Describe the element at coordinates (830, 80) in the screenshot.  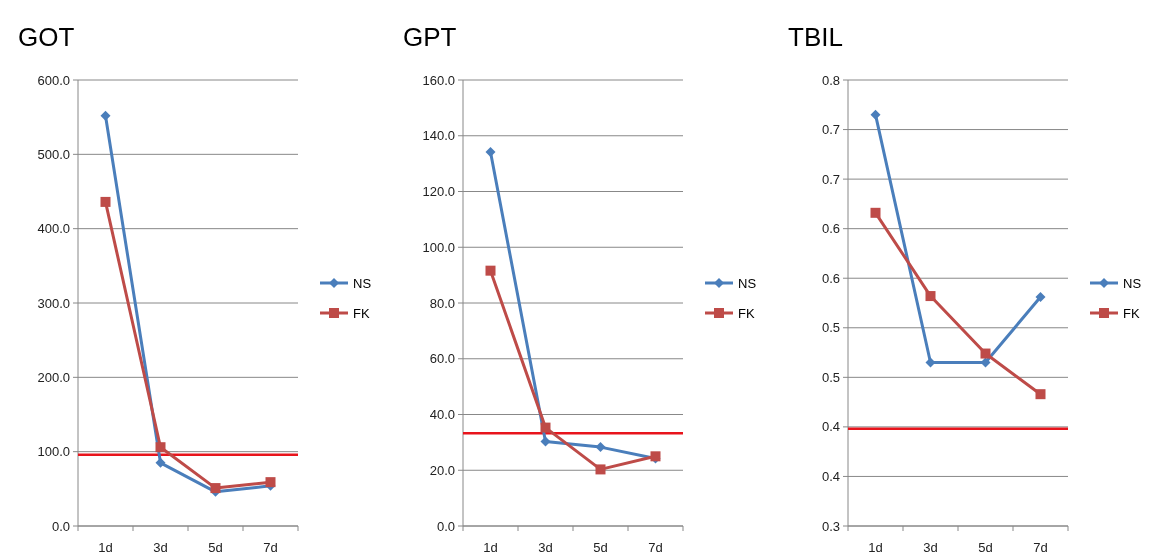
I see `y-tick-label: 0.8` at that location.